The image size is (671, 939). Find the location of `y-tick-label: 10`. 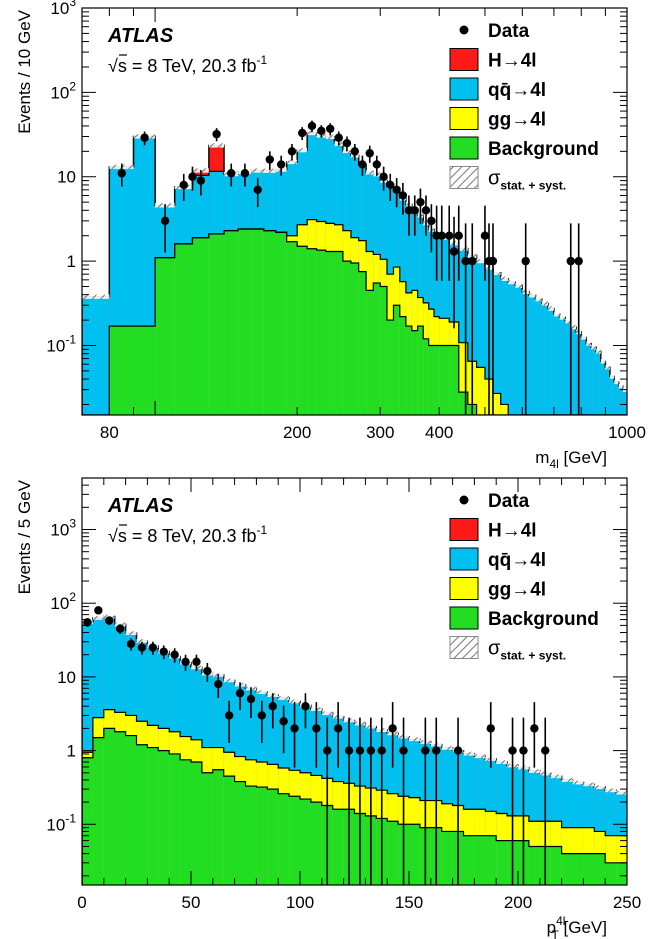

y-tick-label: 10 is located at coordinates (66, 677).